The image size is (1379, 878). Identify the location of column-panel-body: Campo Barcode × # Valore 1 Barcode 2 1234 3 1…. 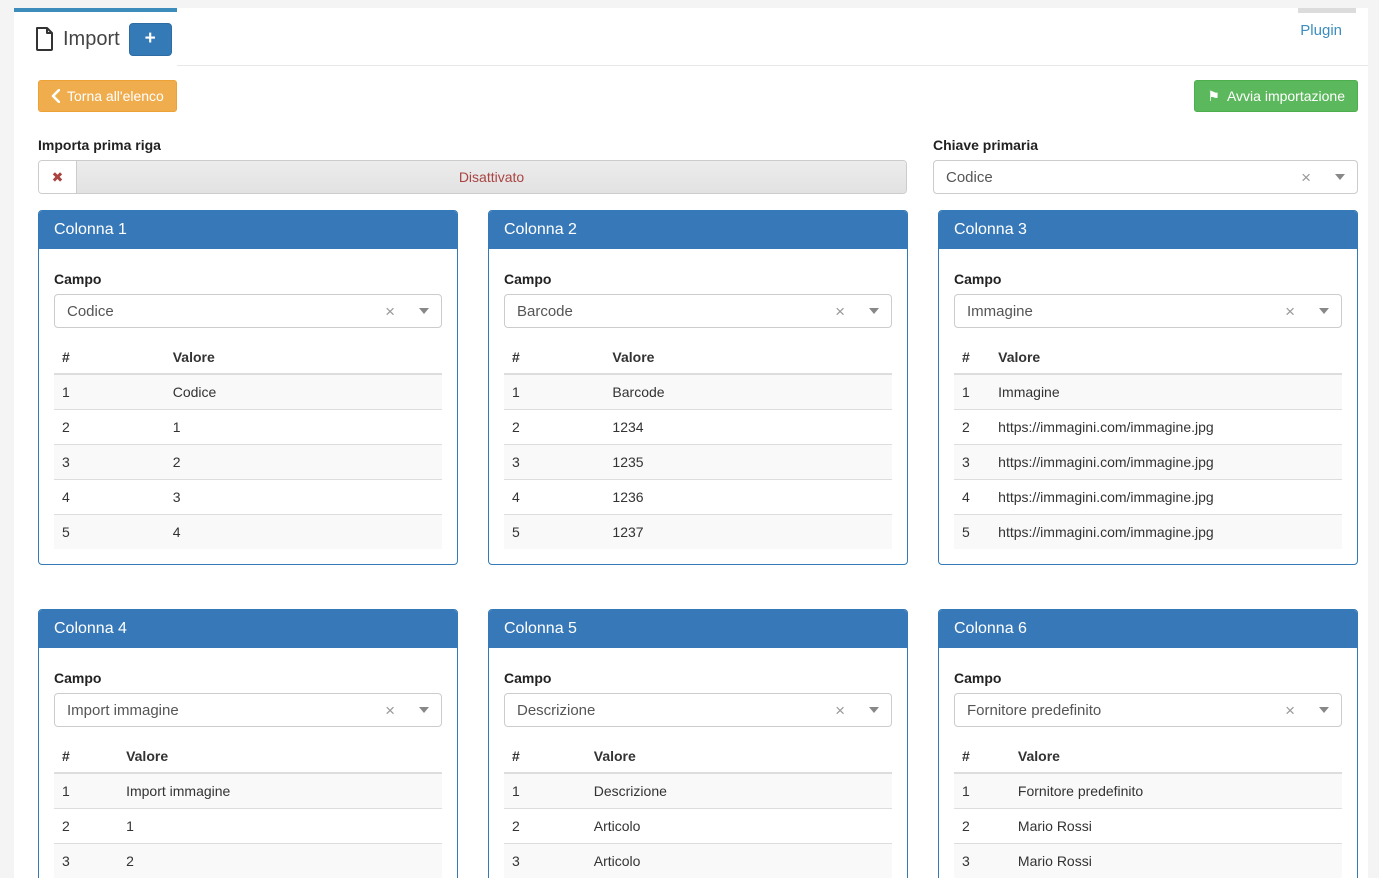
(698, 406).